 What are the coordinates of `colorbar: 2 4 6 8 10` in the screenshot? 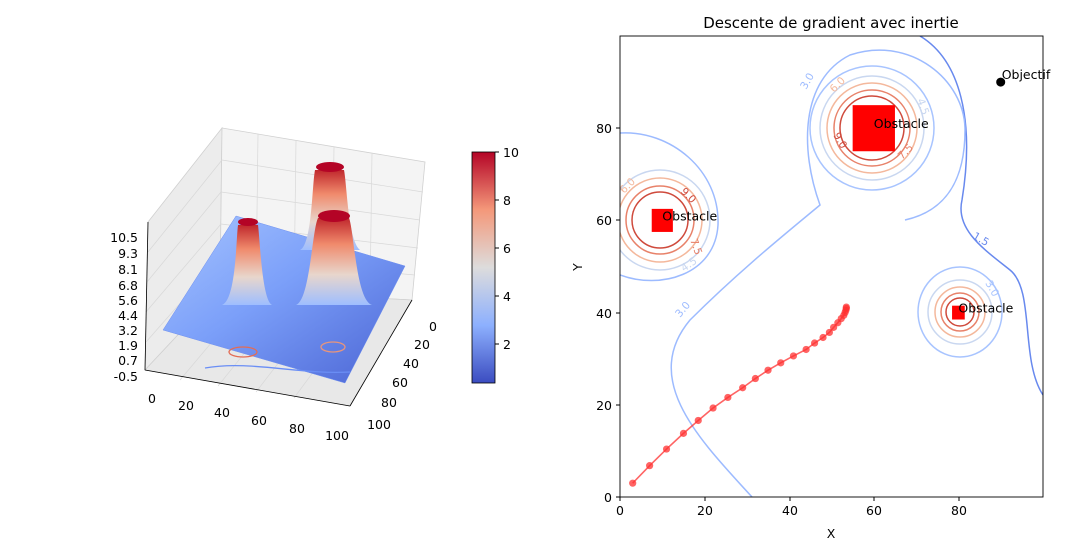 It's located at (495, 264).